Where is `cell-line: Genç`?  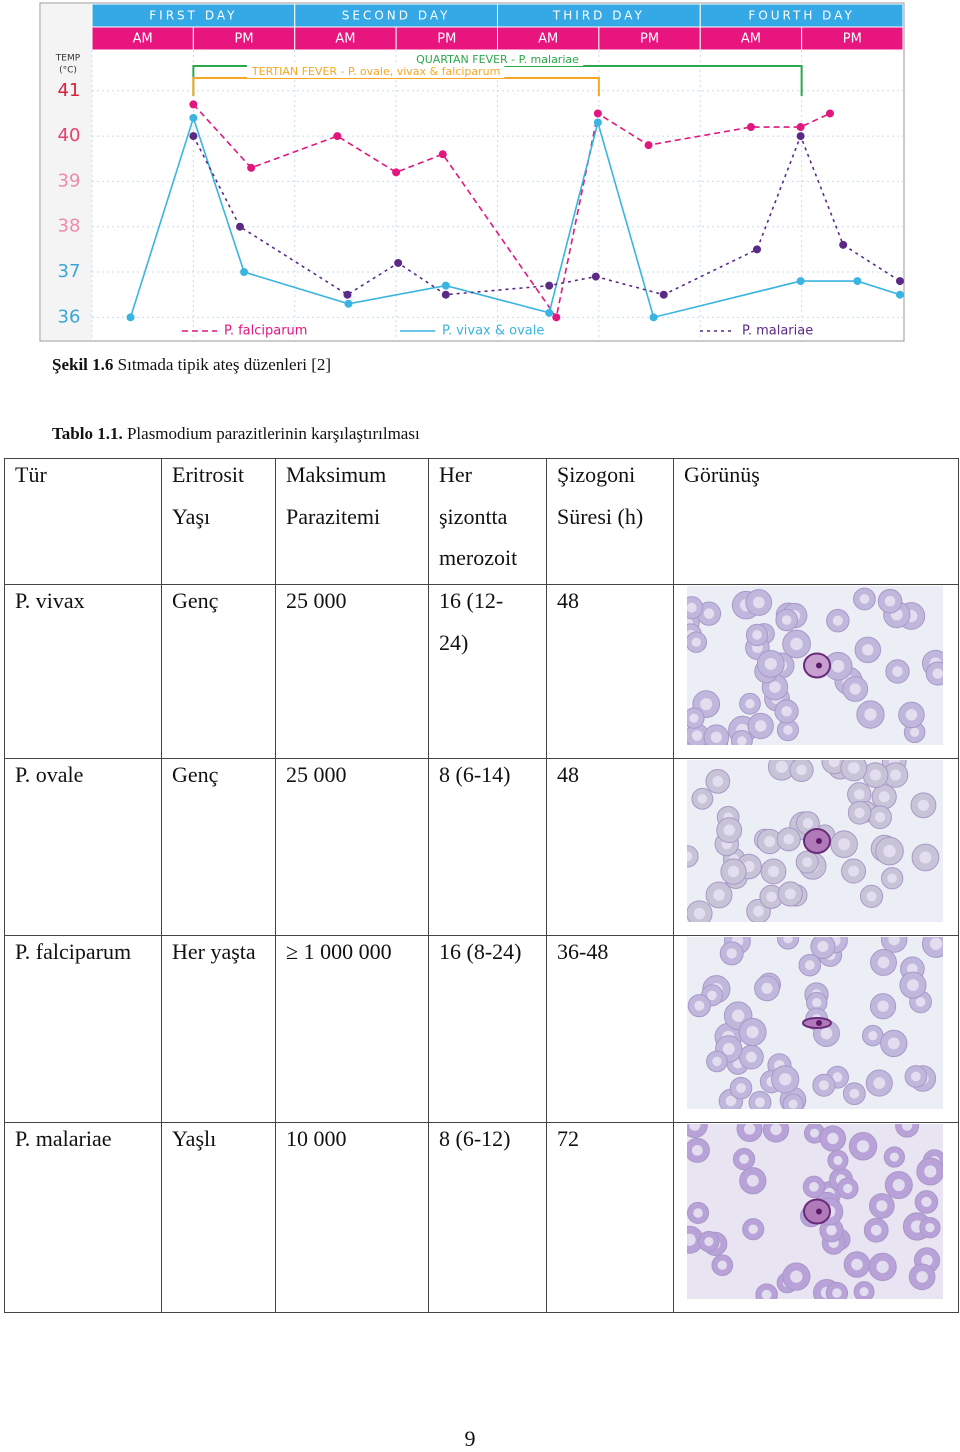
cell-line: Genç is located at coordinates (195, 774).